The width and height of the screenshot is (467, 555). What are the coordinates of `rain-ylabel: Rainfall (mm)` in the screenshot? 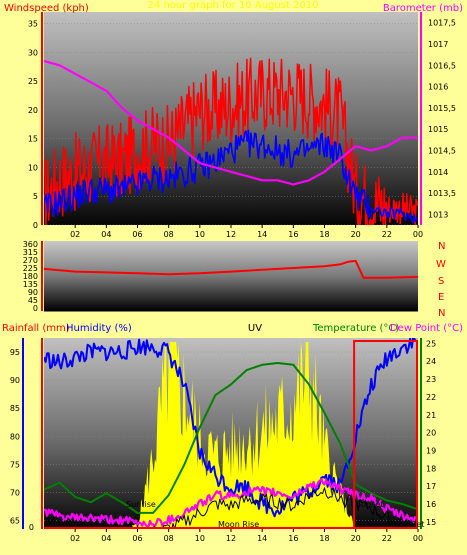 It's located at (36, 328).